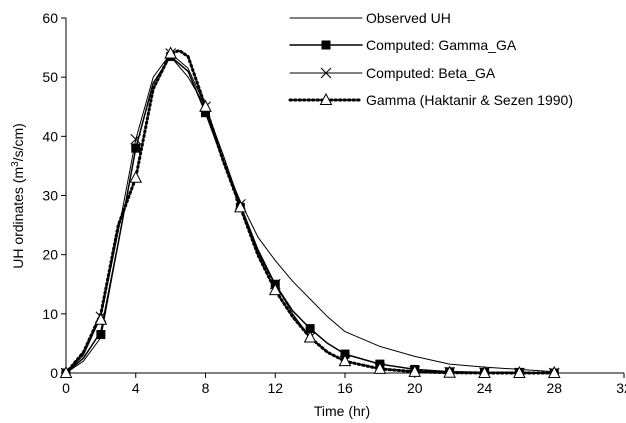 This screenshot has height=423, width=626. Describe the element at coordinates (50, 18) in the screenshot. I see `y-tick-label: 60` at that location.